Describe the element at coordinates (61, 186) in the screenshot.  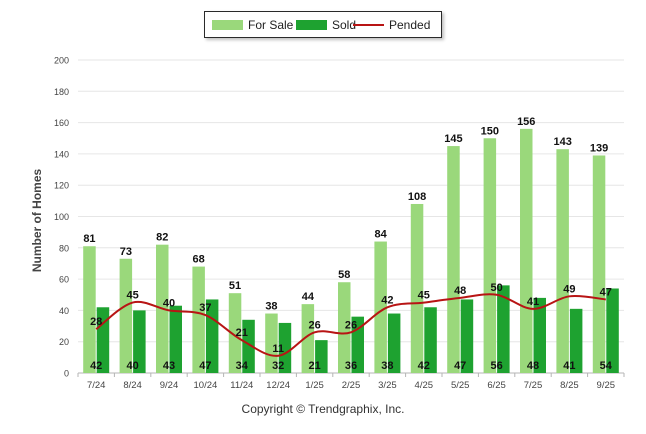
I see `y-tick-label: 120` at that location.